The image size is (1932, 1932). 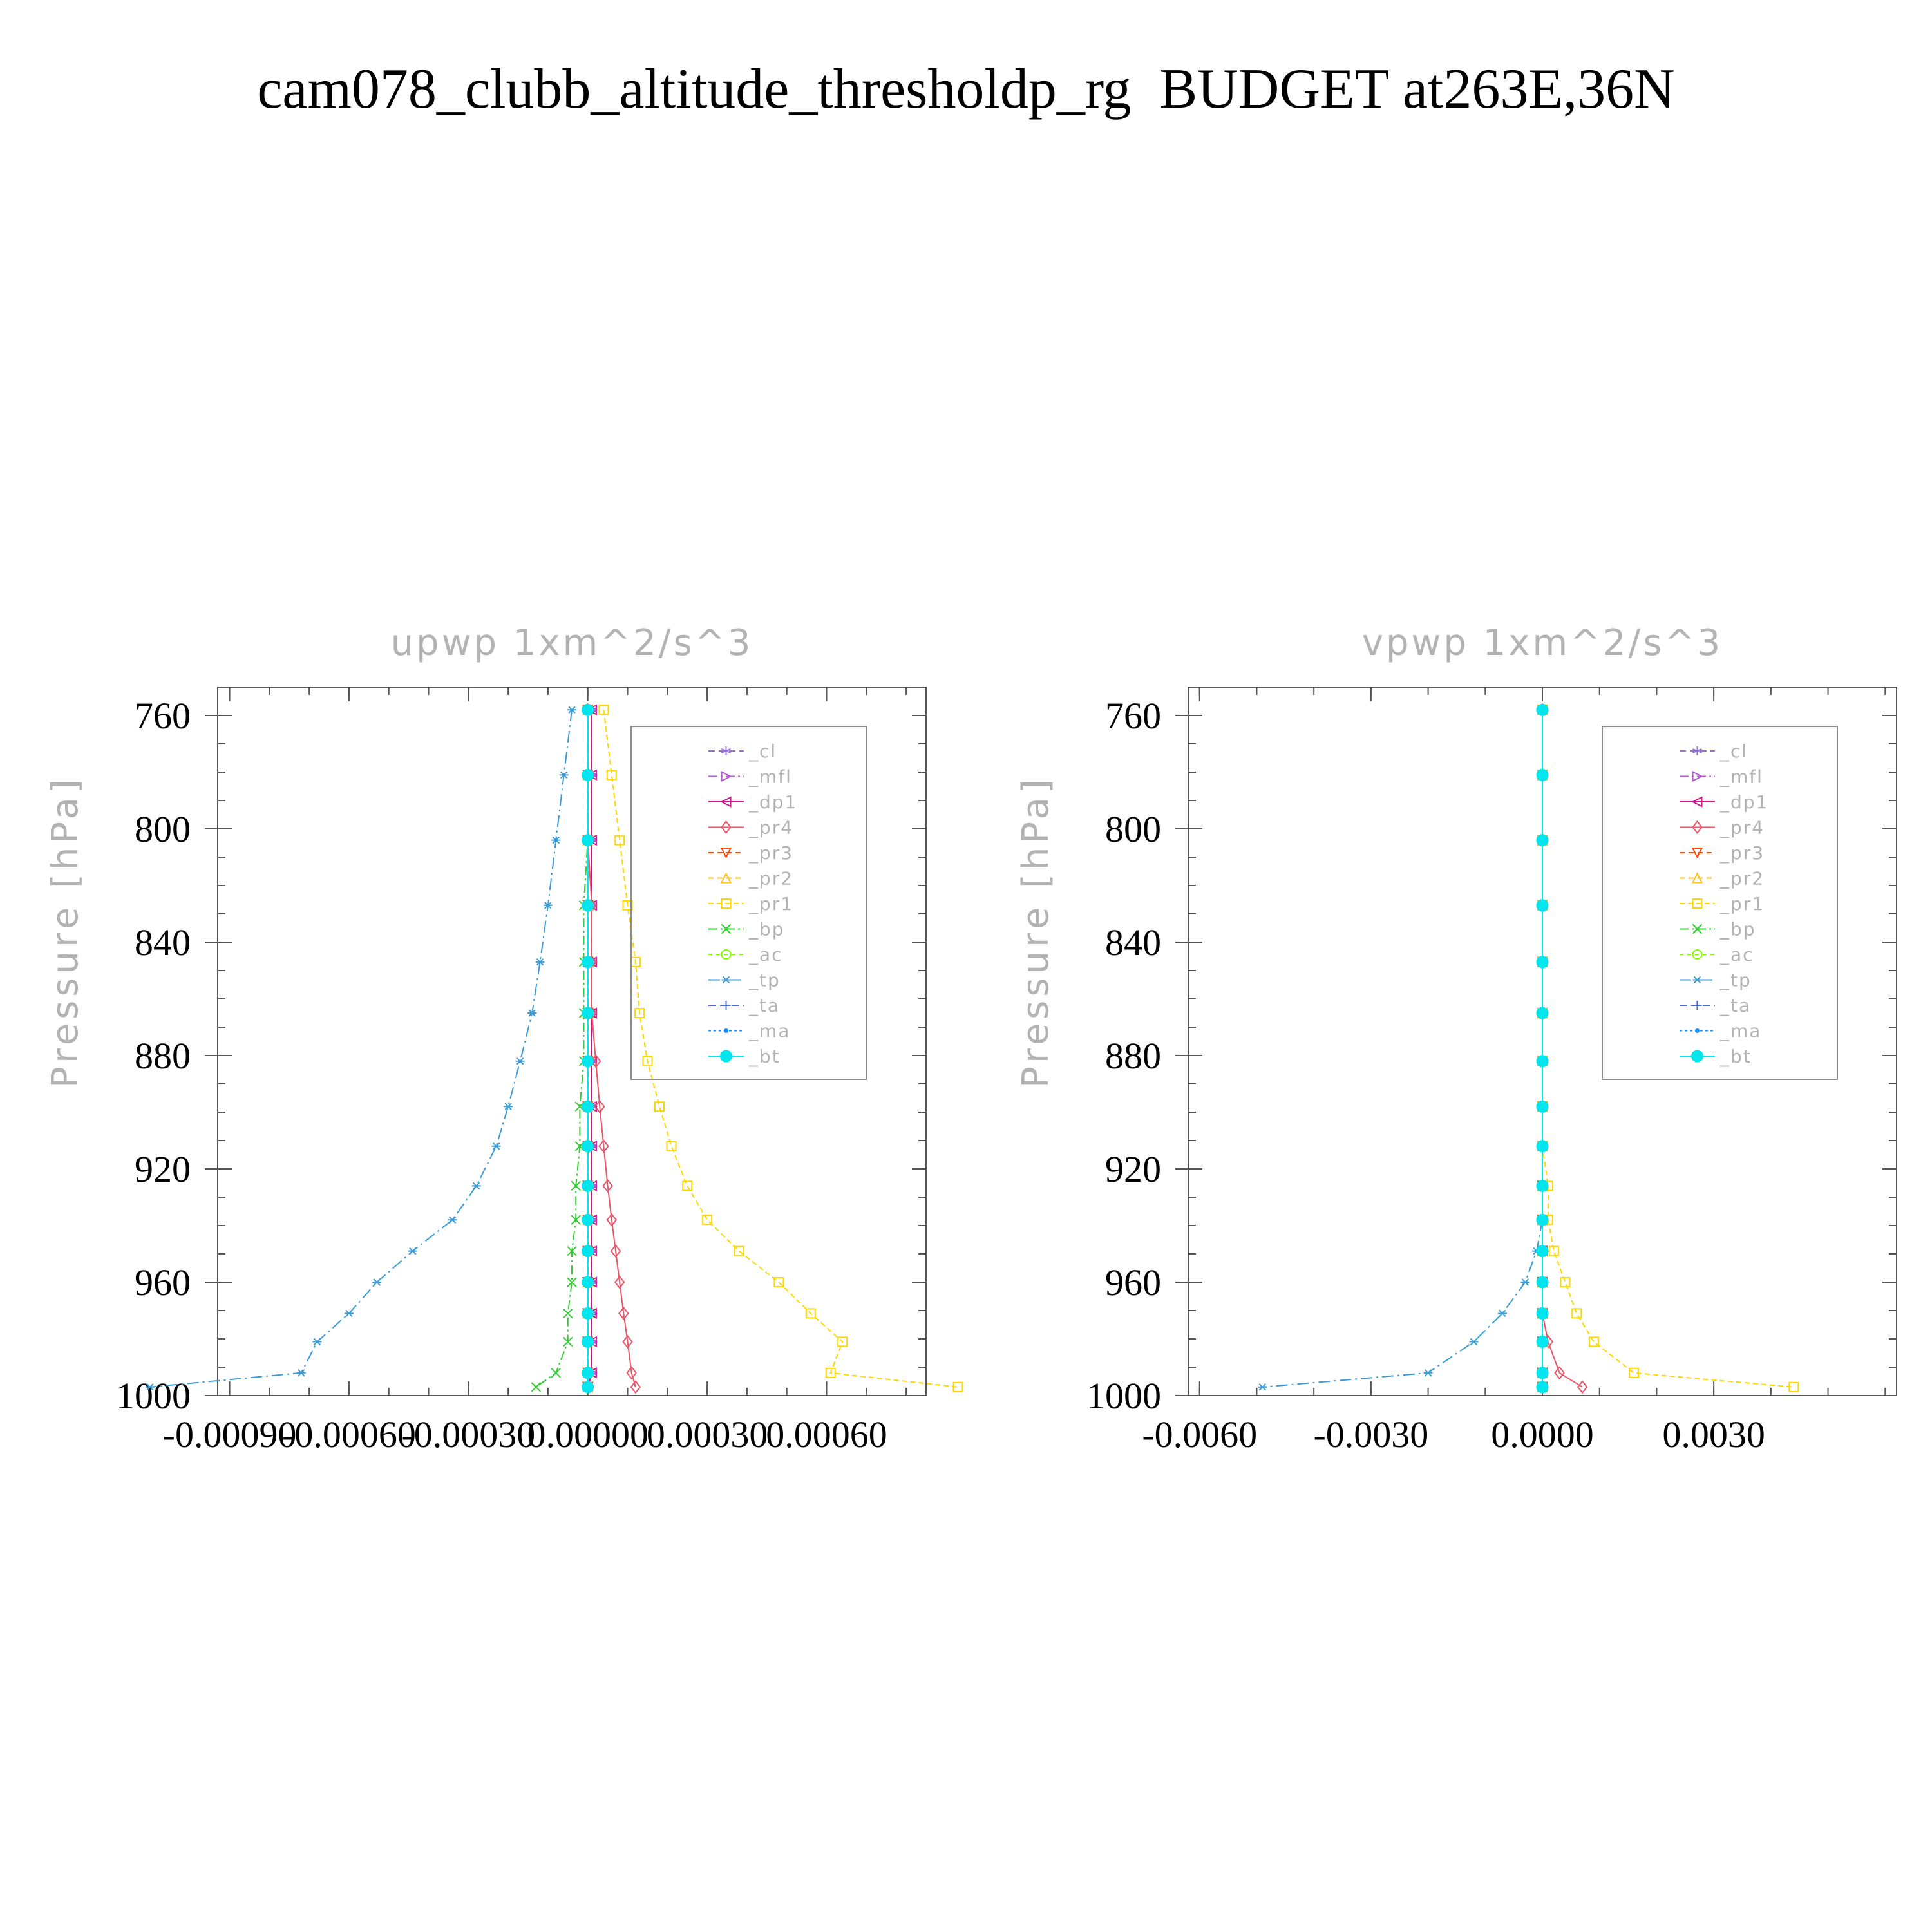 What do you see at coordinates (1742, 878) in the screenshot?
I see `legend-label: _pr2` at bounding box center [1742, 878].